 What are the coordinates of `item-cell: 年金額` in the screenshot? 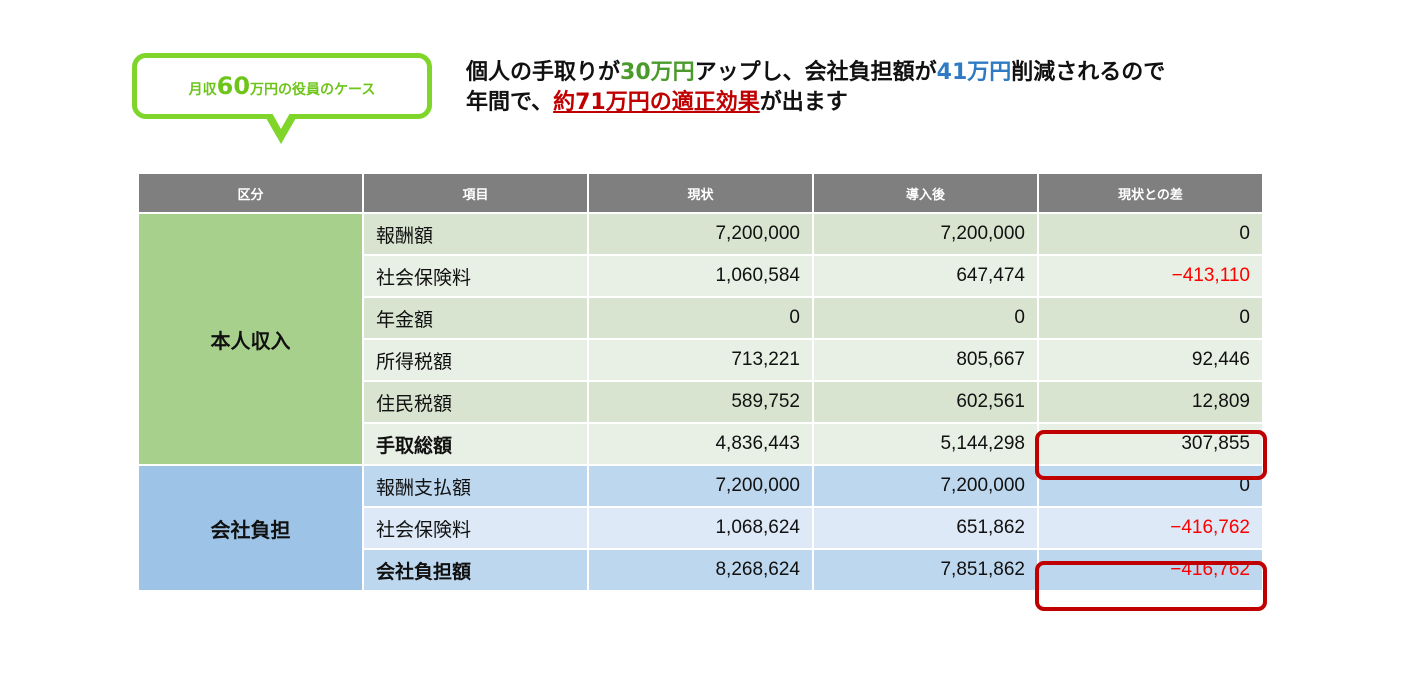 It's located at (475, 318).